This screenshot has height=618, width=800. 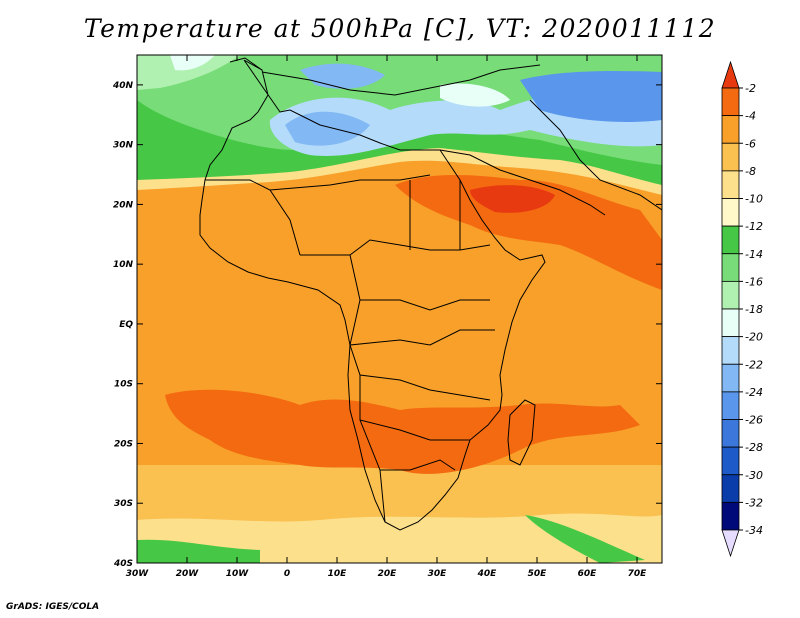 I want to click on colorbar-label: -24, so click(x=754, y=392).